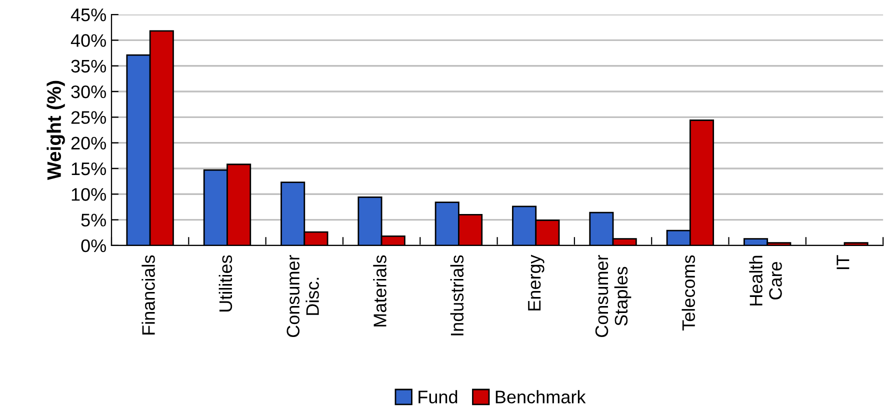 The width and height of the screenshot is (892, 416). I want to click on y-tick-label: 30%, so click(88, 91).